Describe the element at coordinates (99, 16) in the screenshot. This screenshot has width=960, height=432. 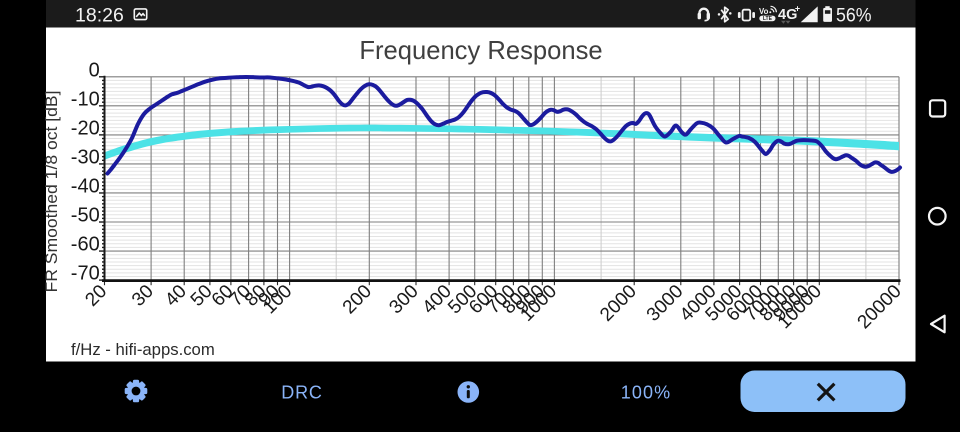
I see `svg-text: 18:26` at that location.